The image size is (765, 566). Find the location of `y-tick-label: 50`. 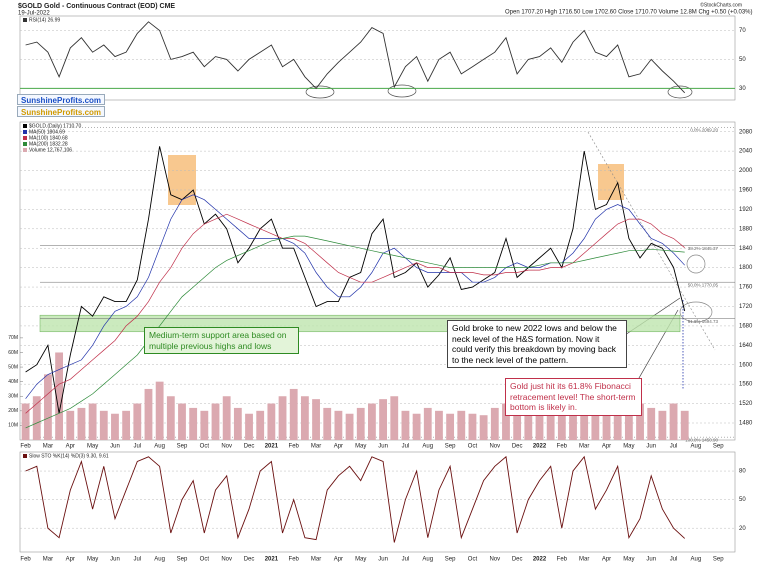

y-tick-label: 50 is located at coordinates (742, 500).